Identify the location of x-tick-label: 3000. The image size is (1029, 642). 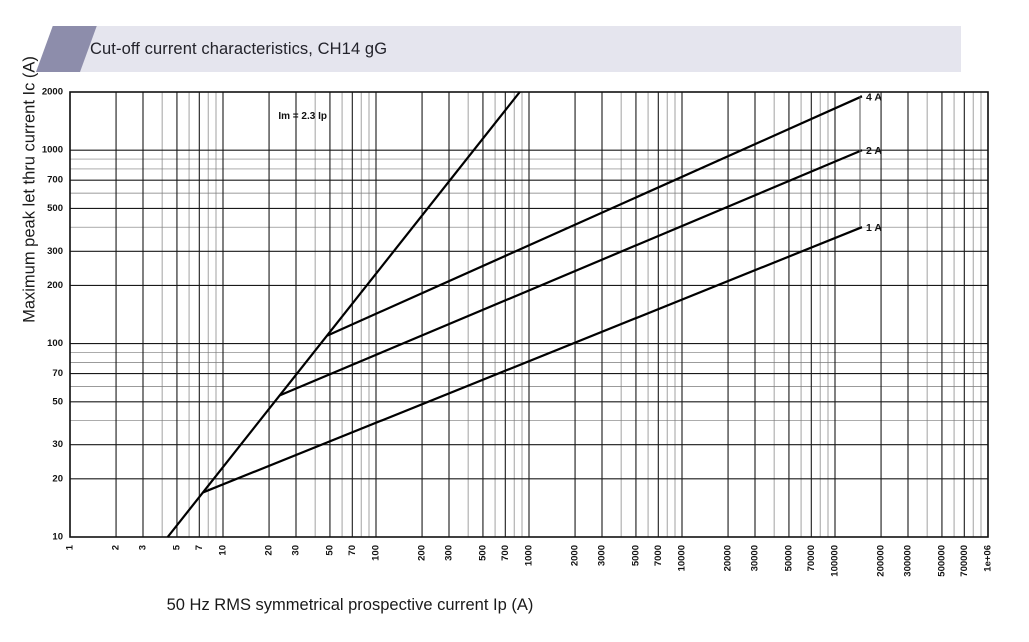
(602, 555).